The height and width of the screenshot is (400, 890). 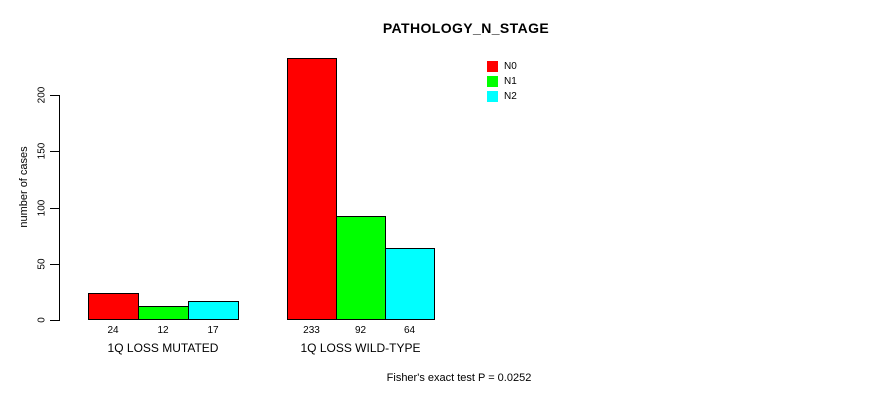 I want to click on y-axis-line, so click(x=59, y=208).